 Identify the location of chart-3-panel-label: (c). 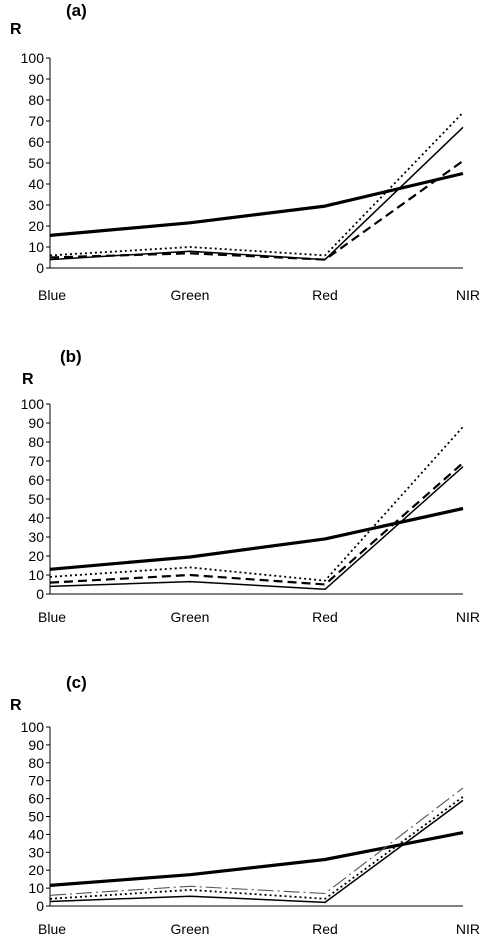
(76, 682).